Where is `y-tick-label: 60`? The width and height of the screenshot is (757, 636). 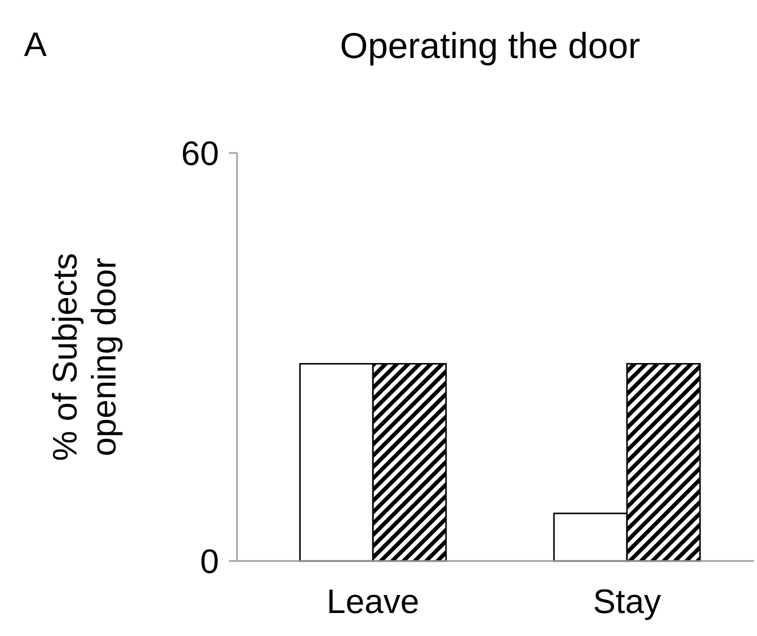 y-tick-label: 60 is located at coordinates (200, 153).